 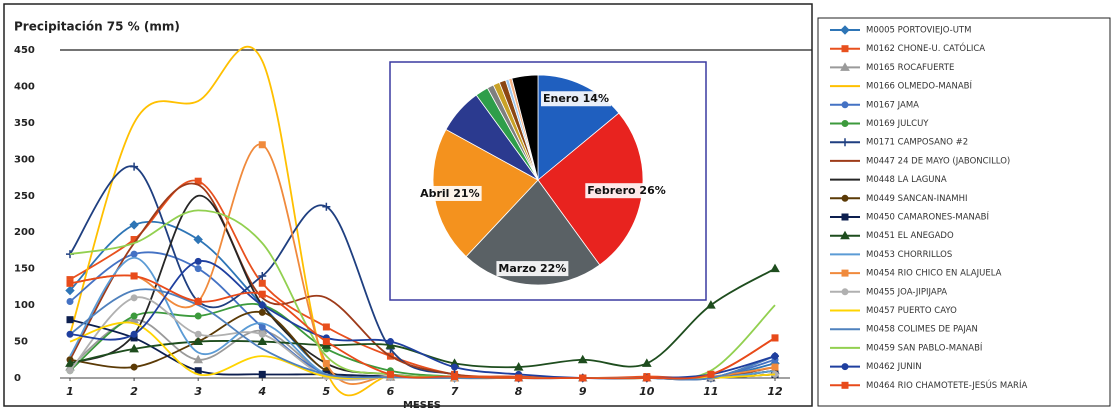 What do you see at coordinates (911, 311) in the screenshot?
I see `legend-label: M0457 PUERTO CAYO` at bounding box center [911, 311].